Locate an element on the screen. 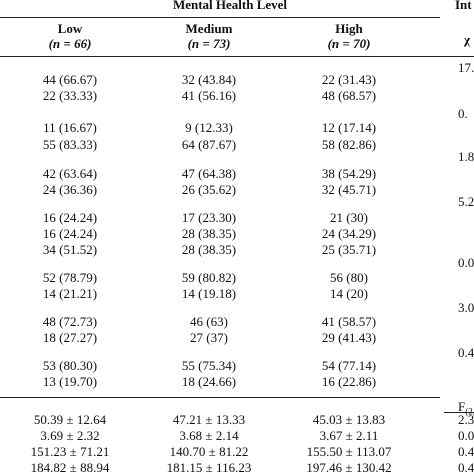 The image size is (474, 474). cell: 48 (72.73) is located at coordinates (70, 321).